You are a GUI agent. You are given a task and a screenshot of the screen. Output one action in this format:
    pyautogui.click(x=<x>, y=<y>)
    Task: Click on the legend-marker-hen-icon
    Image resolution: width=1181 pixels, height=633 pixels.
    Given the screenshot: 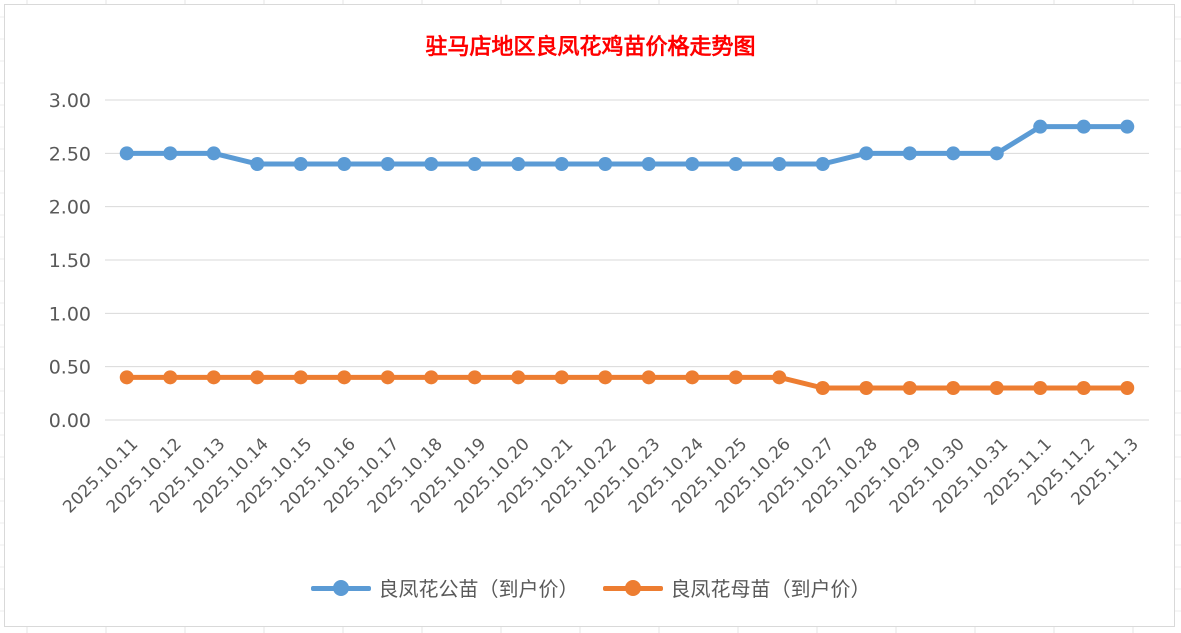 What is the action you would take?
    pyautogui.click(x=632, y=588)
    